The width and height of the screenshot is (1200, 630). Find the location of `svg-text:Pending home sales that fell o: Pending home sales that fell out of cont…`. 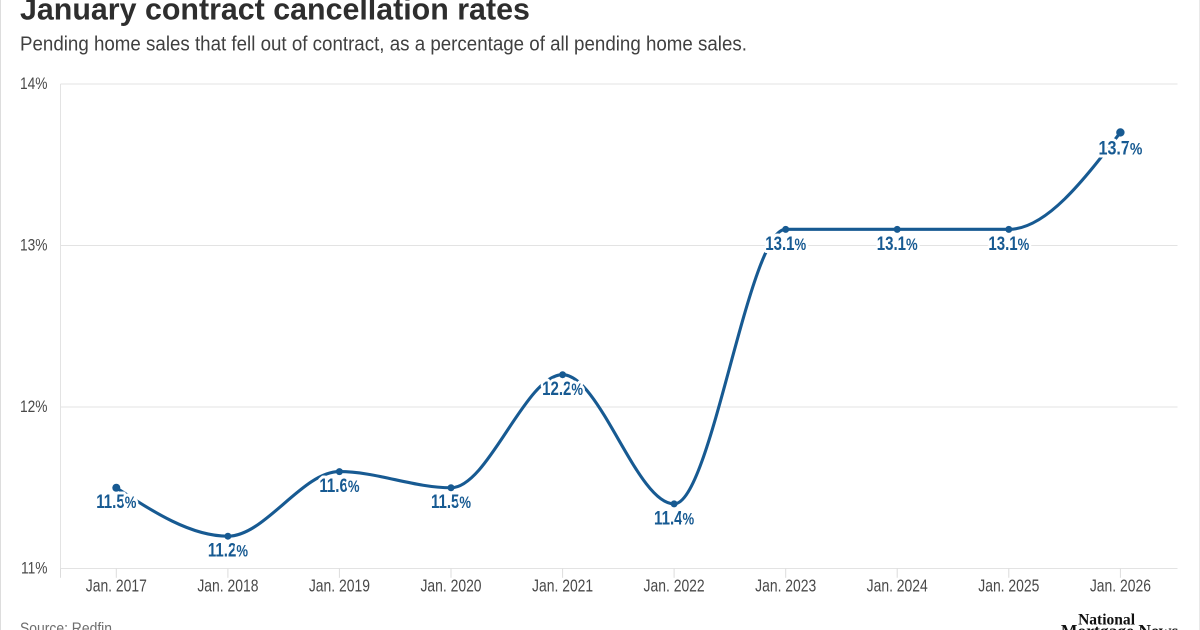

svg-text:Pending home sales that fell o: Pending home sales that fell out of cont… is located at coordinates (383, 44).